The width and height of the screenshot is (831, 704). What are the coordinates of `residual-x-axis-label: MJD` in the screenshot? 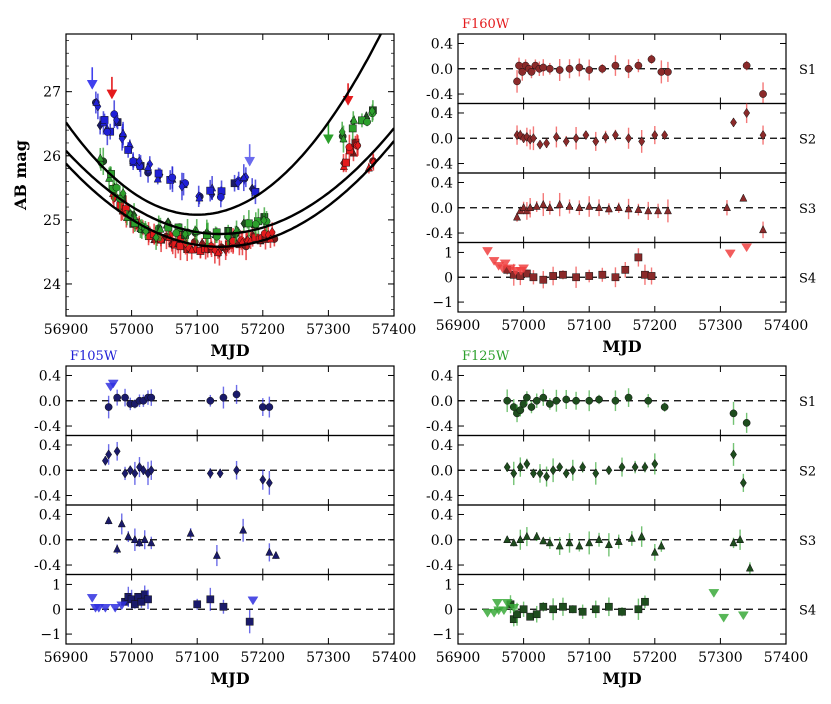 It's located at (621, 678).